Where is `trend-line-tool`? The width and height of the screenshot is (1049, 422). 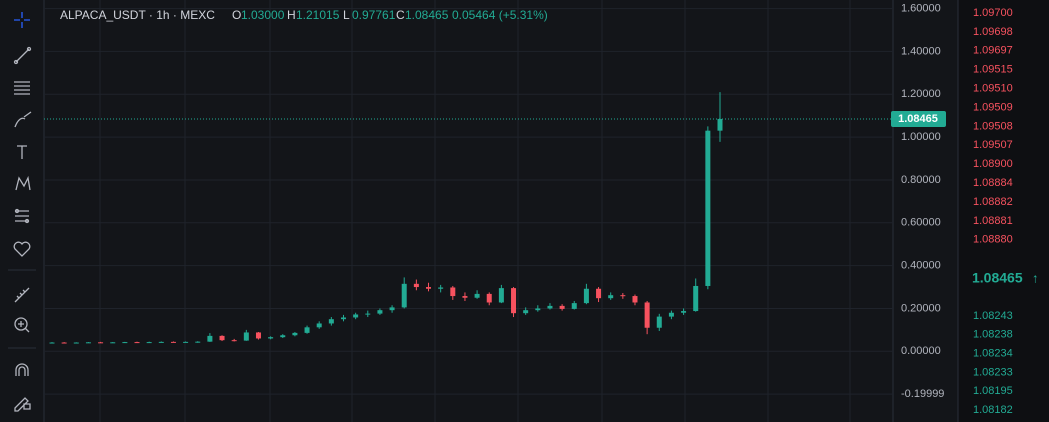 trend-line-tool is located at coordinates (22, 55).